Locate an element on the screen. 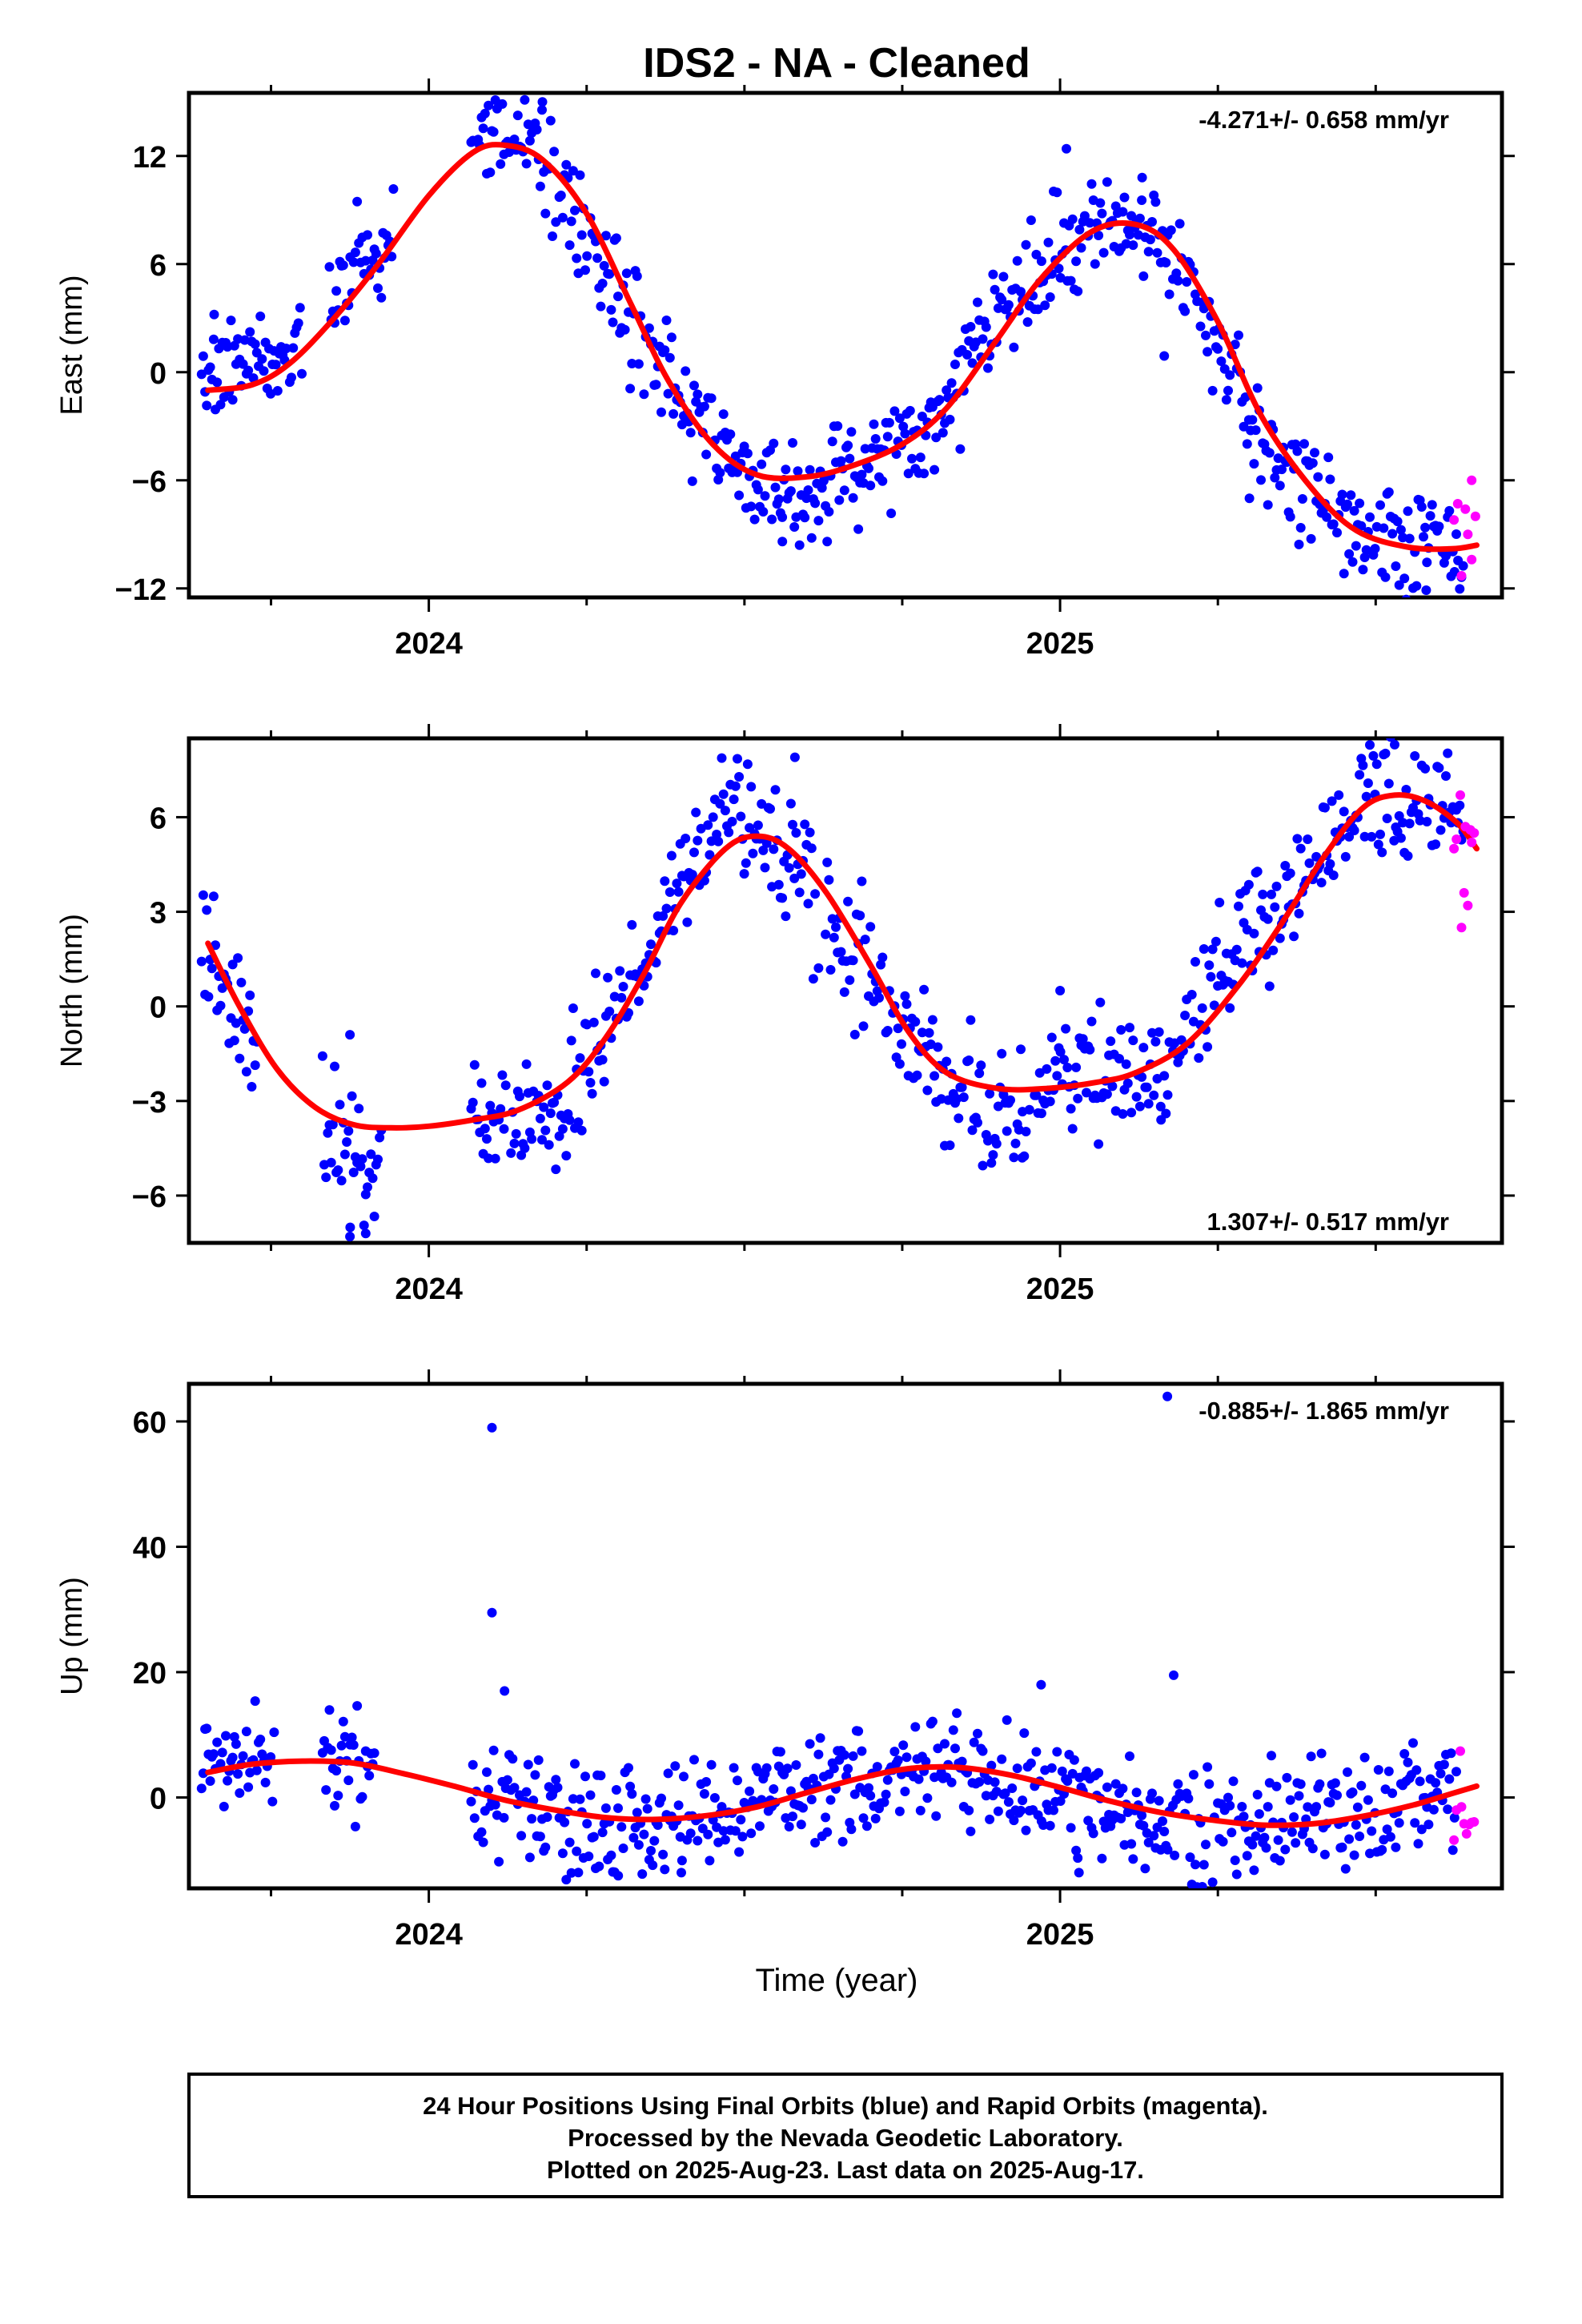  rapid-orbit-point is located at coordinates (1461, 795).